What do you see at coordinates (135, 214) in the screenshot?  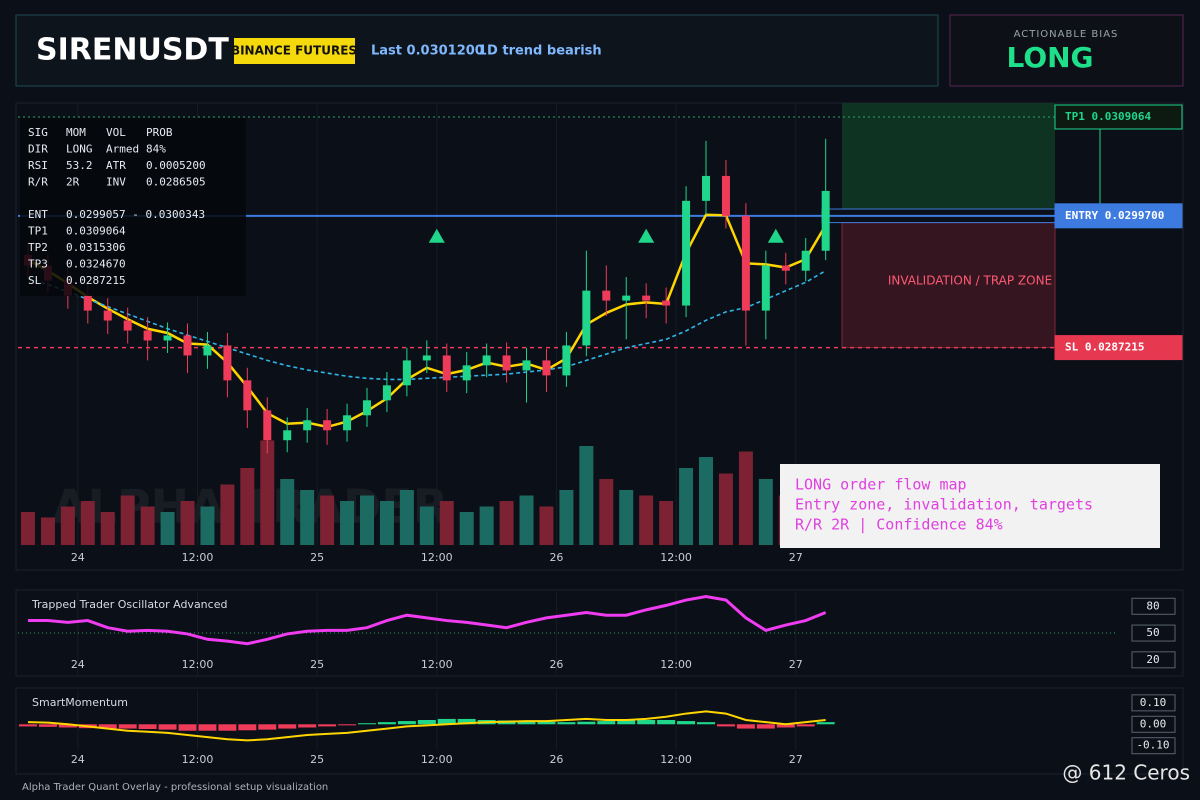 I see `level-cell: 0.0299057 - 0.0300343` at bounding box center [135, 214].